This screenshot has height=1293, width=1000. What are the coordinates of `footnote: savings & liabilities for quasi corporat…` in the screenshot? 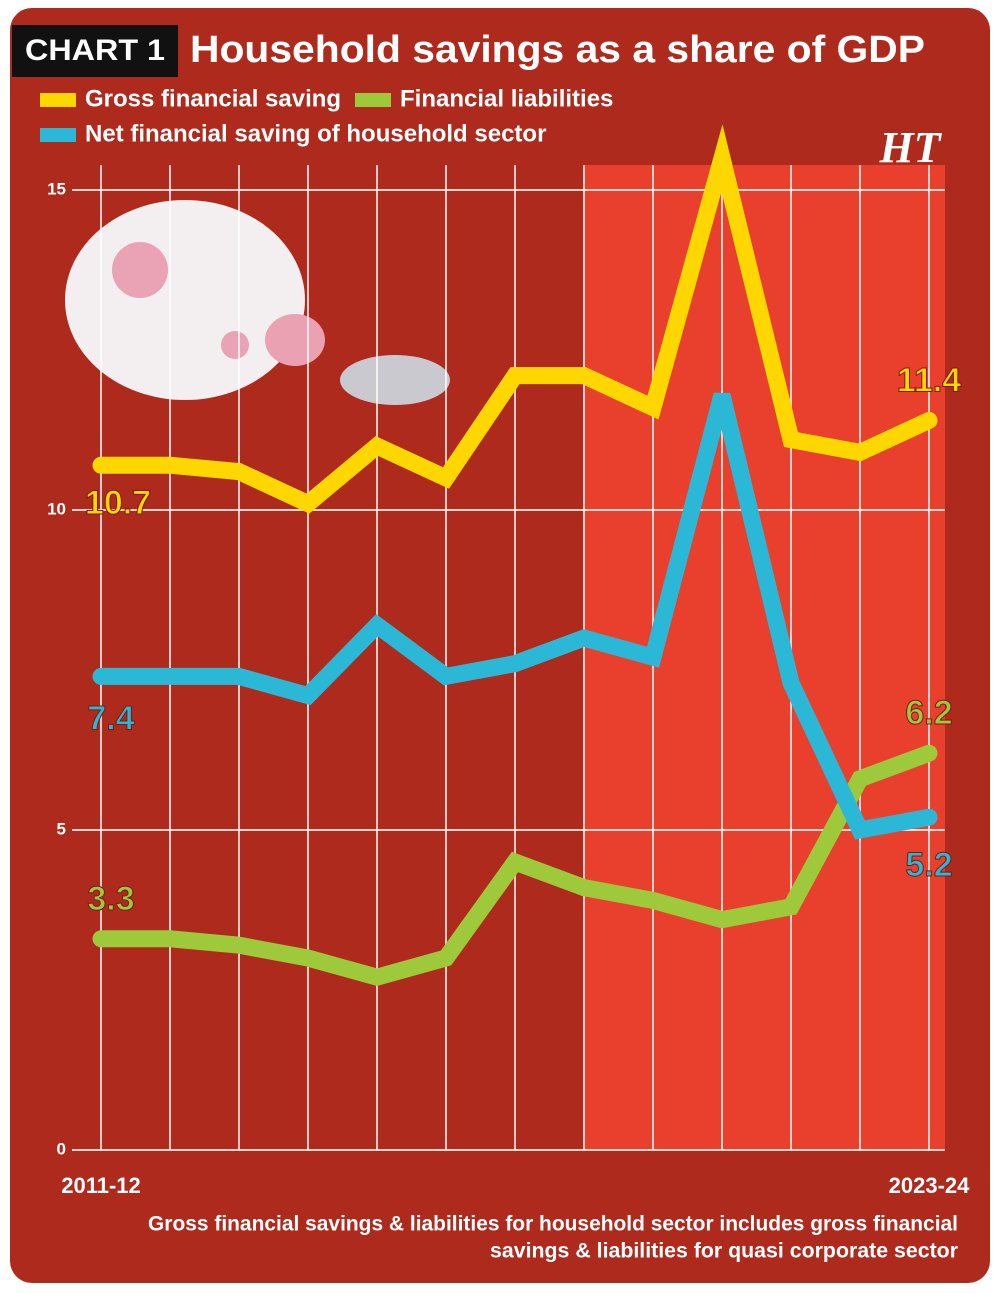 It's located at (724, 1251).